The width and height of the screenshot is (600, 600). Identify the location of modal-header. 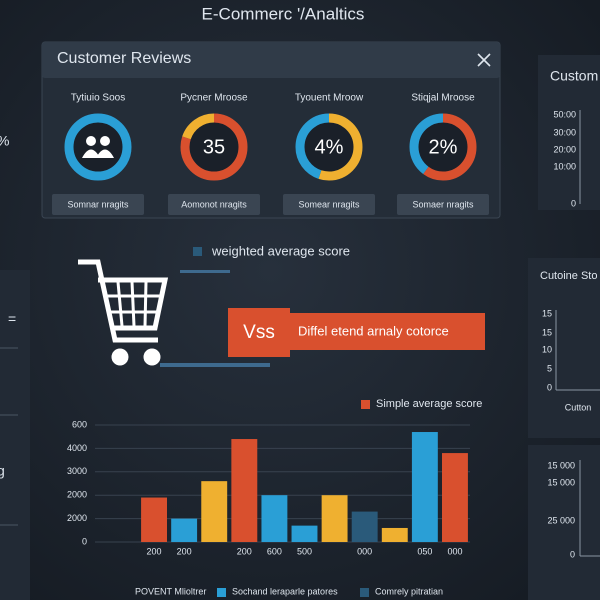
(271, 60).